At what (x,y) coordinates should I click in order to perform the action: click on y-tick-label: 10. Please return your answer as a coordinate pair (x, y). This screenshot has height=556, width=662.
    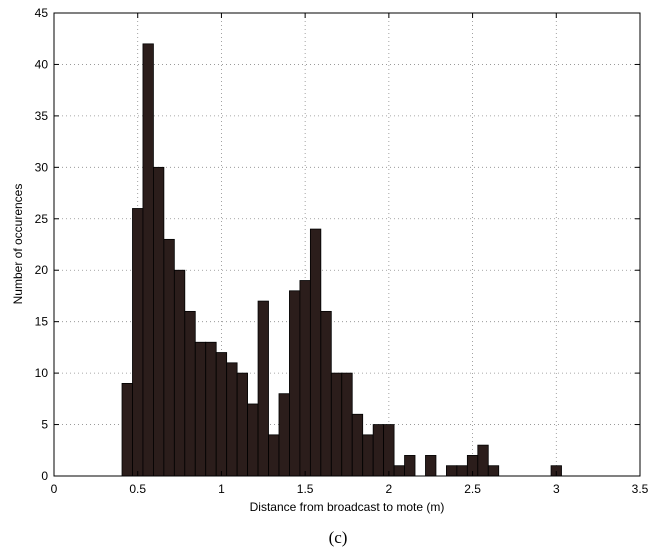
    Looking at the image, I should click on (42, 373).